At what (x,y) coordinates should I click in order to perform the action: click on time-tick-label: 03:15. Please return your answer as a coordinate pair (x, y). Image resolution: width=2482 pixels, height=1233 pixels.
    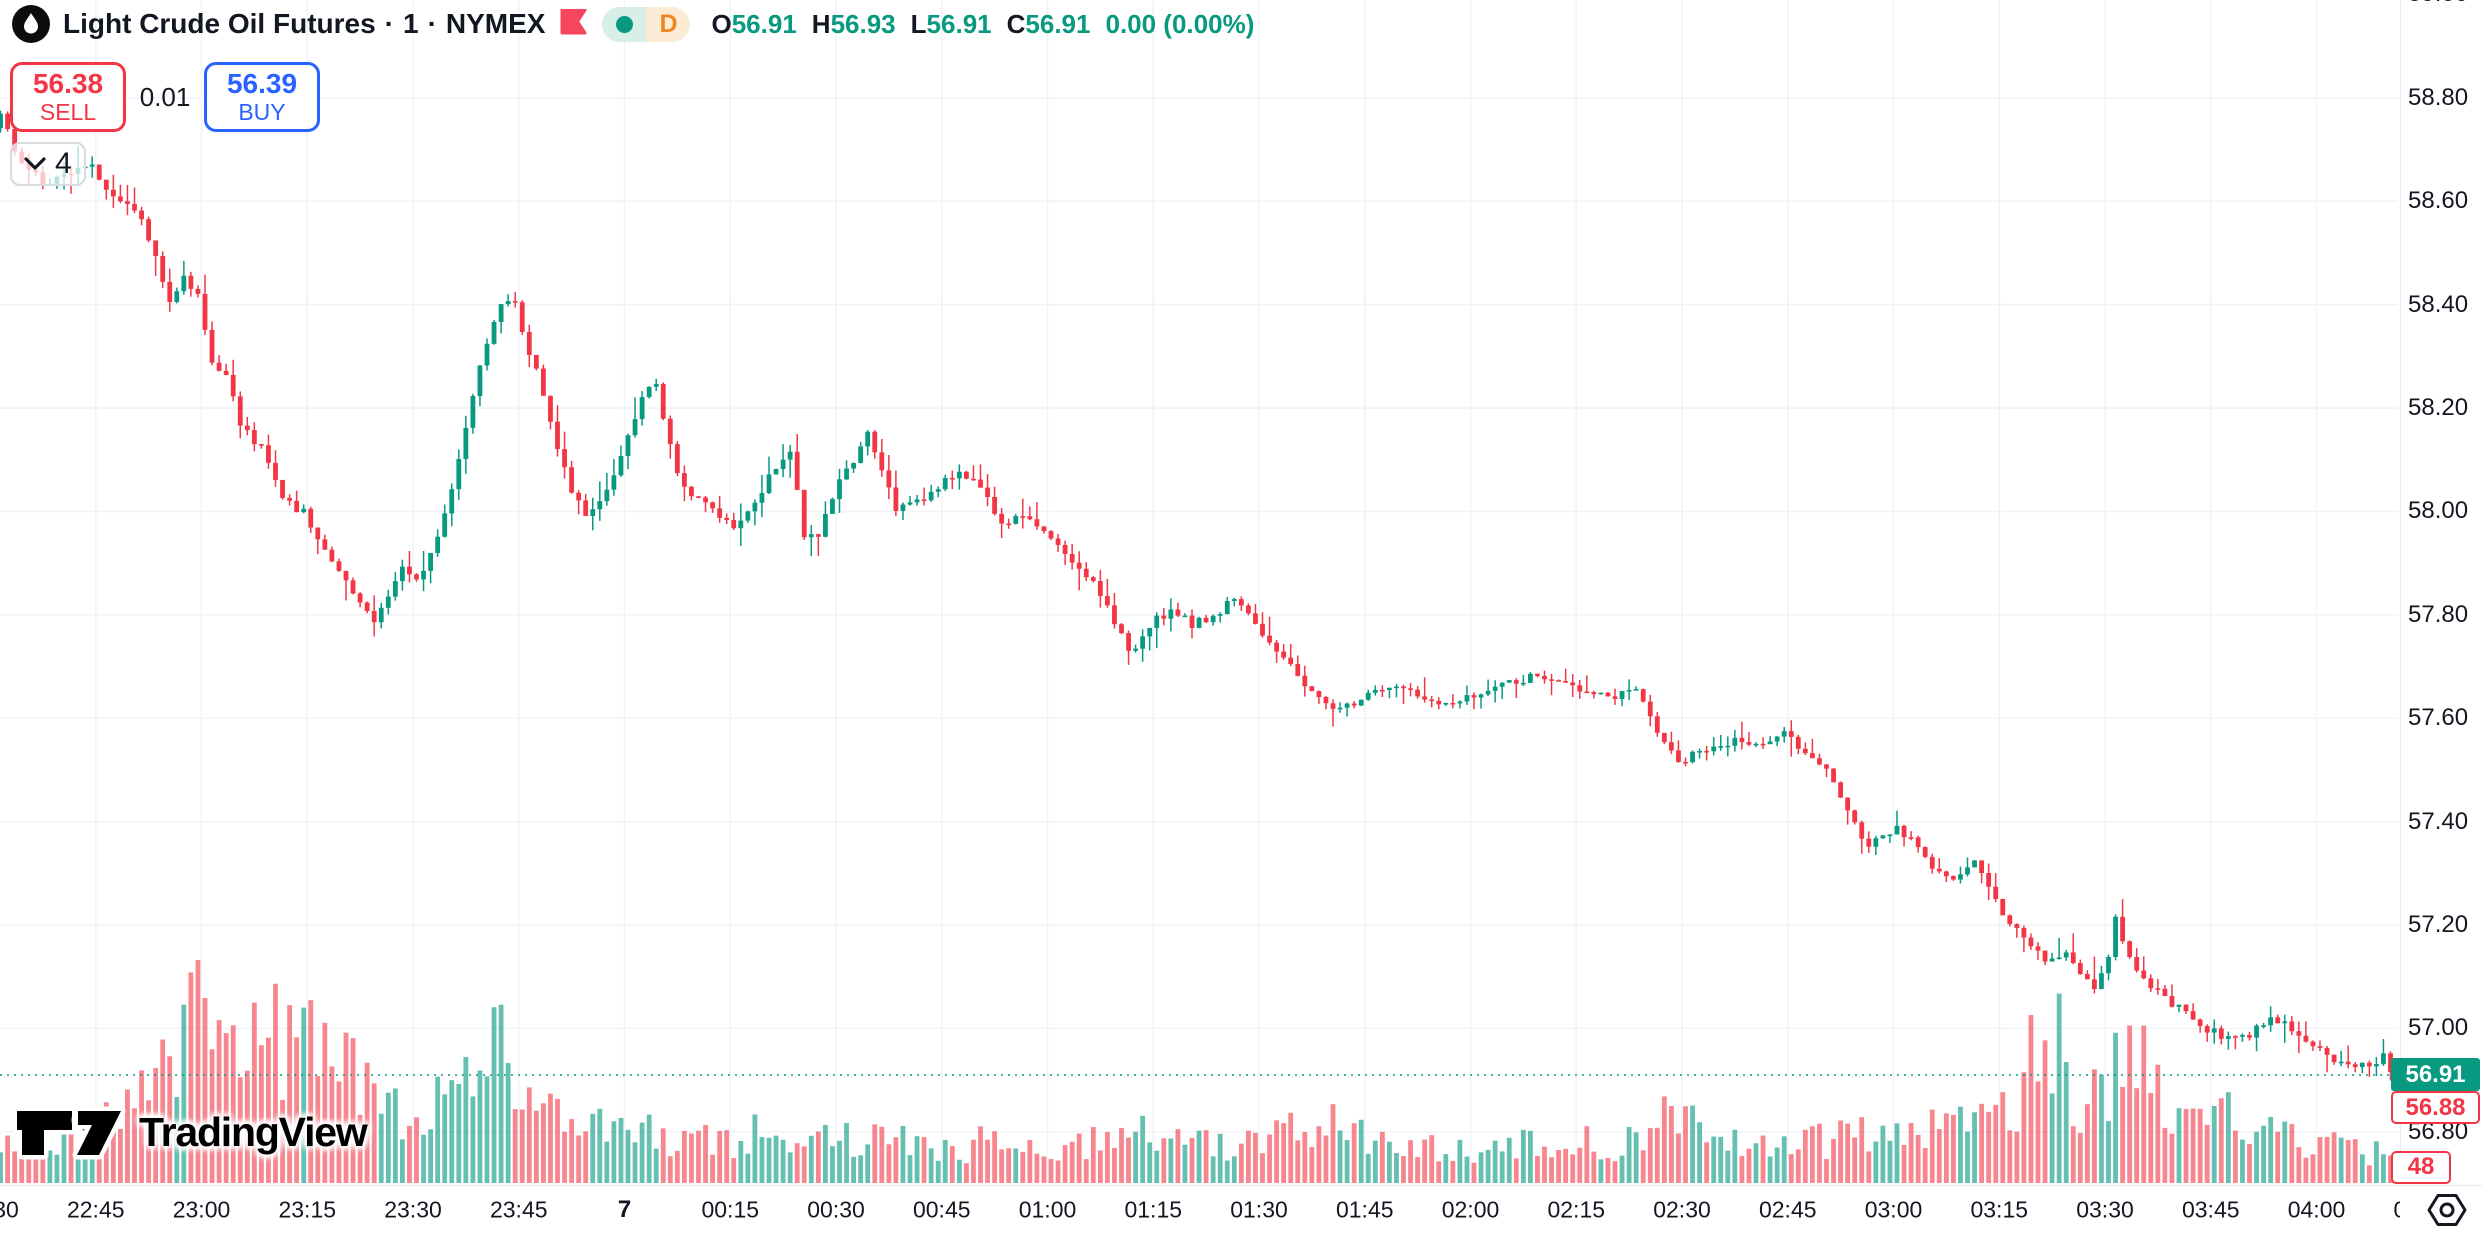
    Looking at the image, I should click on (1999, 1209).